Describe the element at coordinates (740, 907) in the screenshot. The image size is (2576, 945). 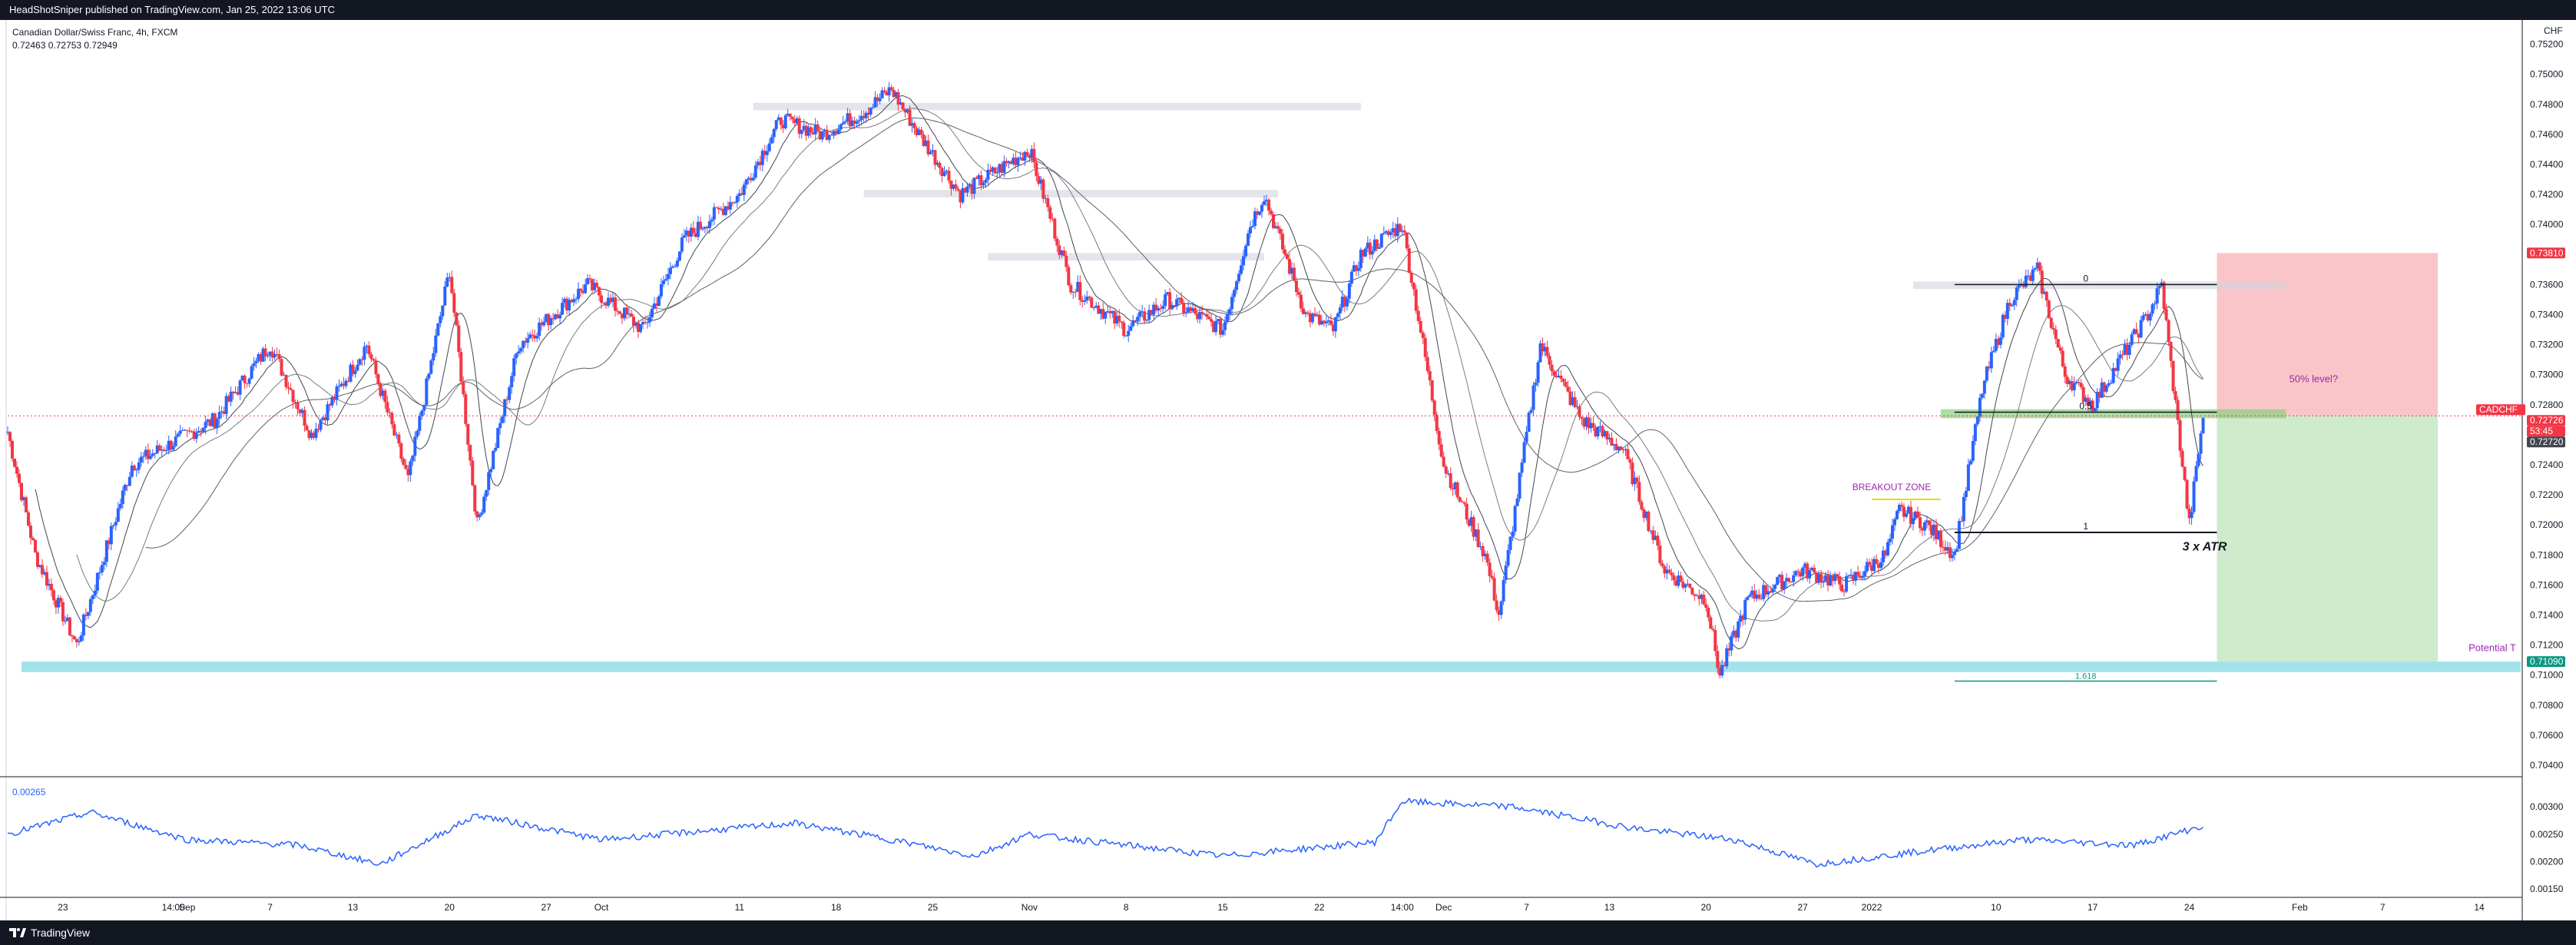
I see `time-tick-label: 11` at that location.